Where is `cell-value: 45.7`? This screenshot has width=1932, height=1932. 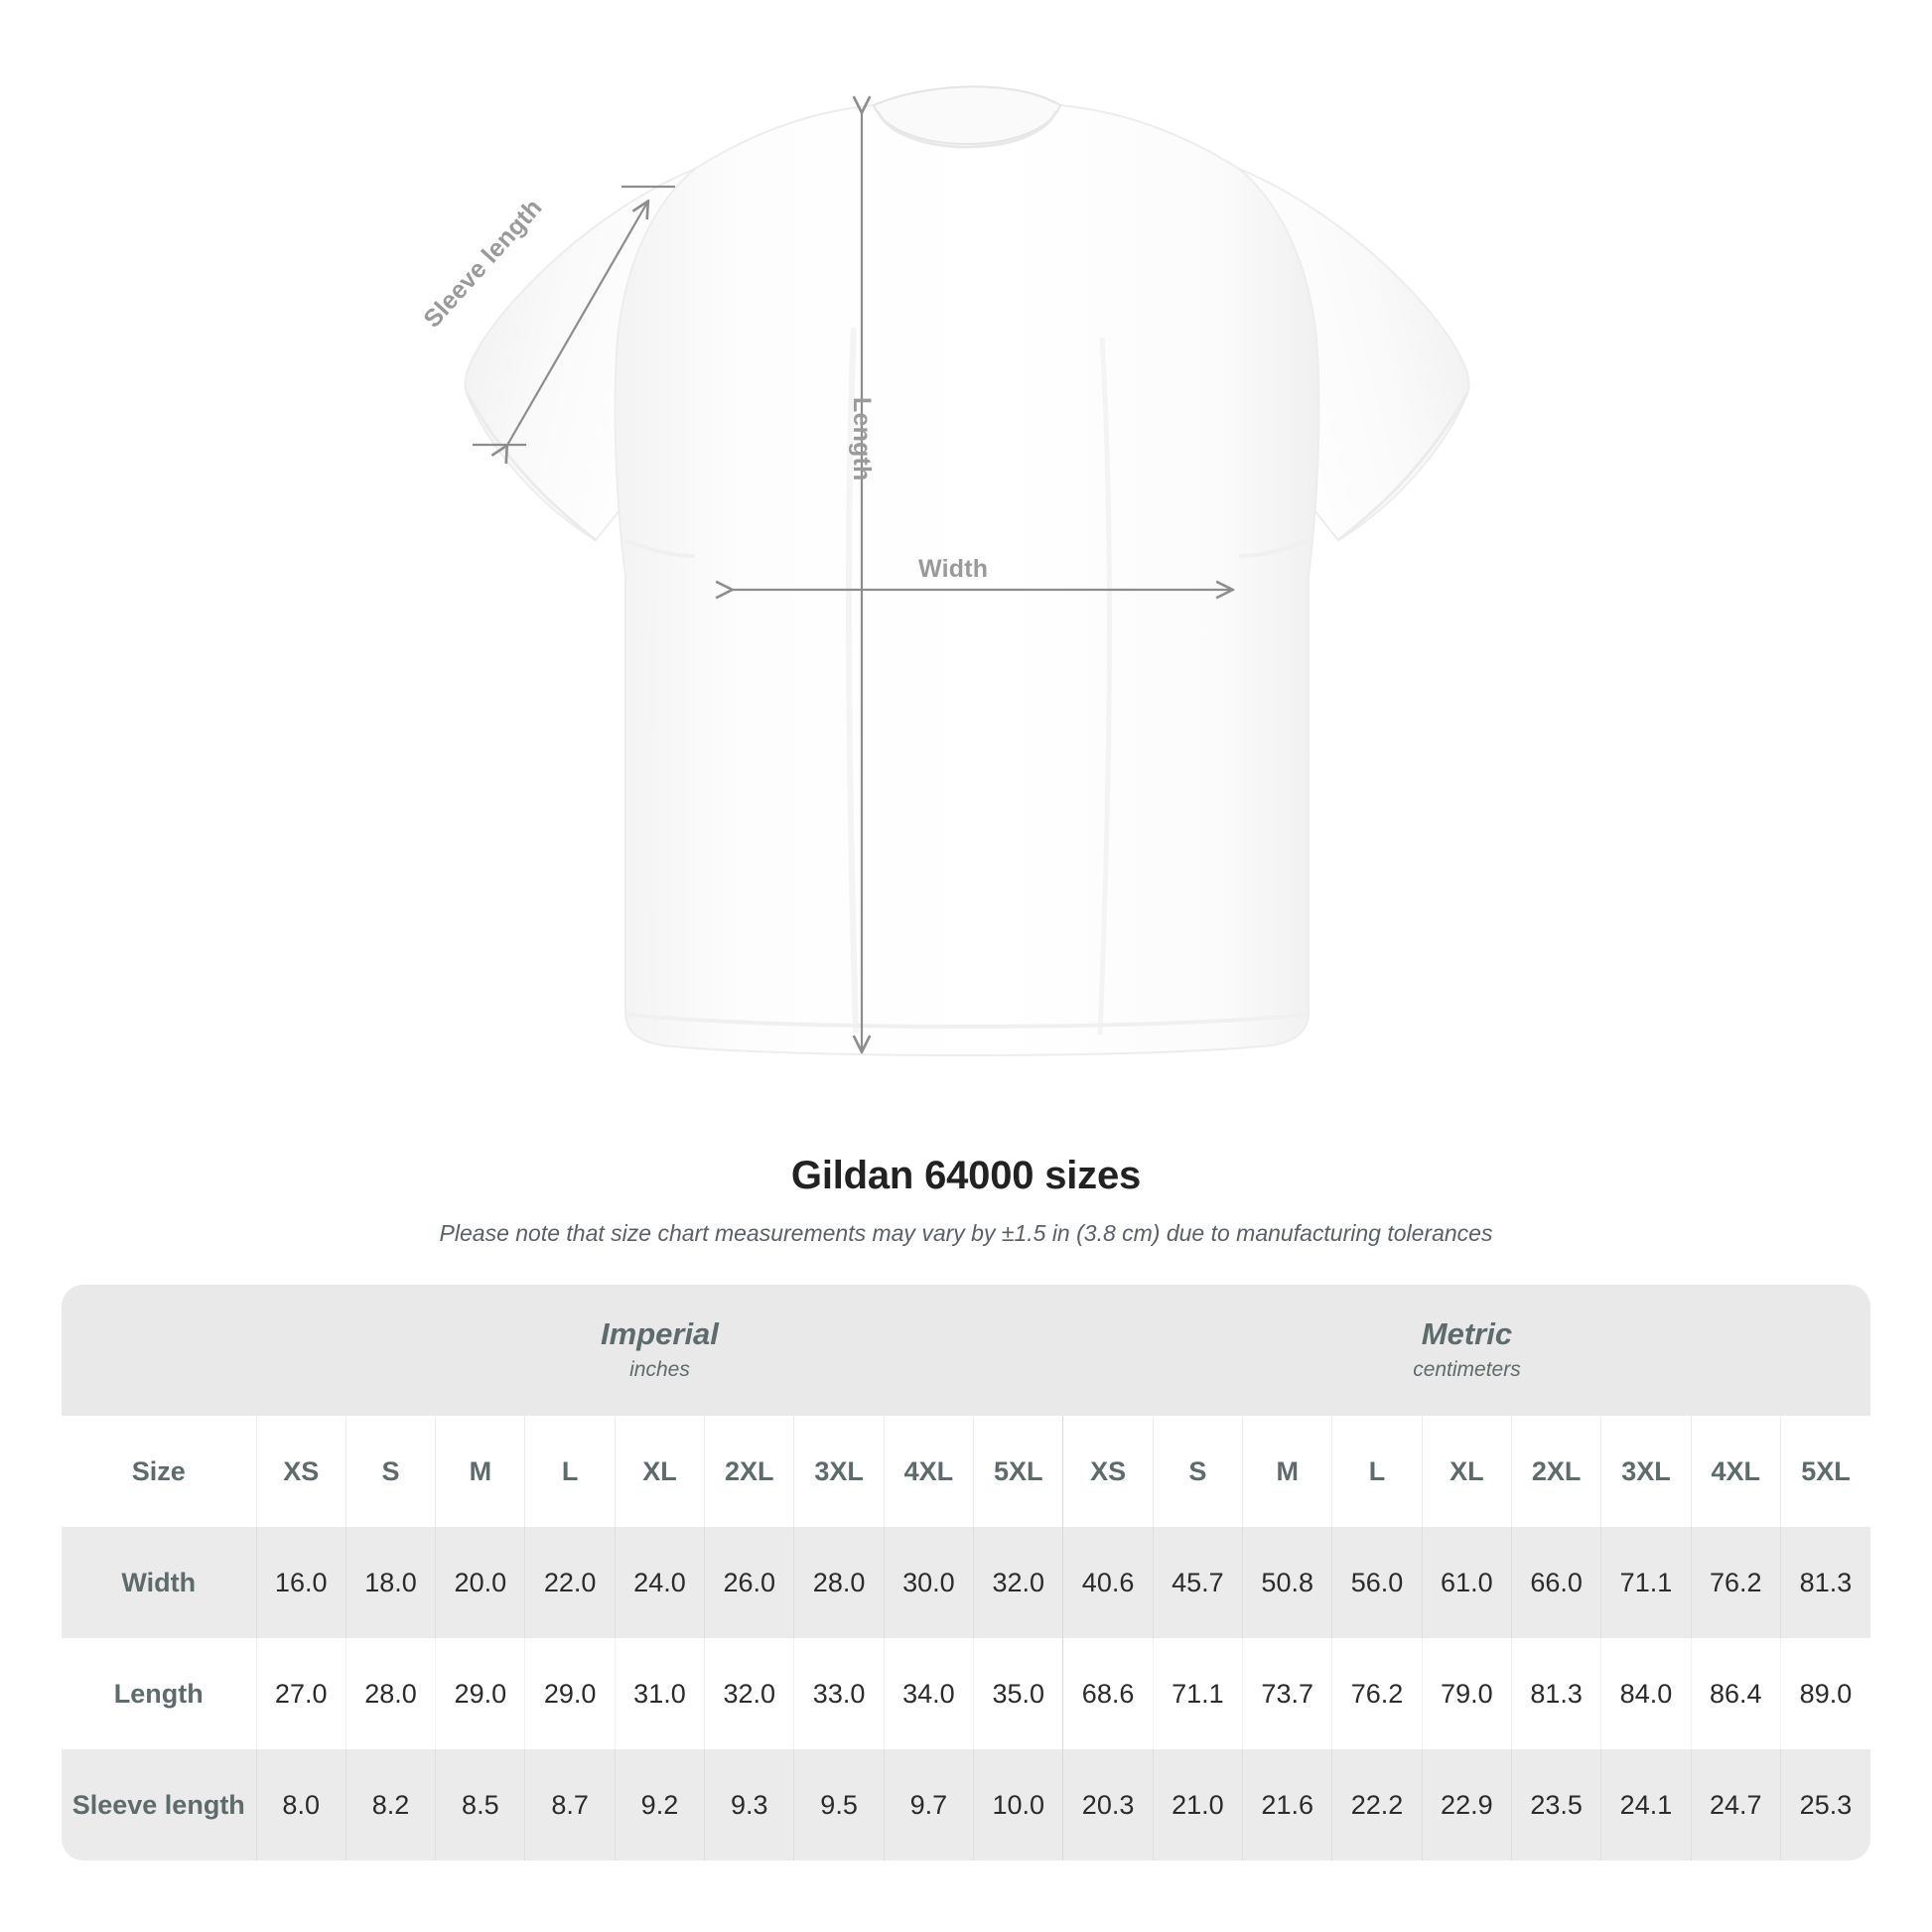 cell-value: 45.7 is located at coordinates (1197, 1583).